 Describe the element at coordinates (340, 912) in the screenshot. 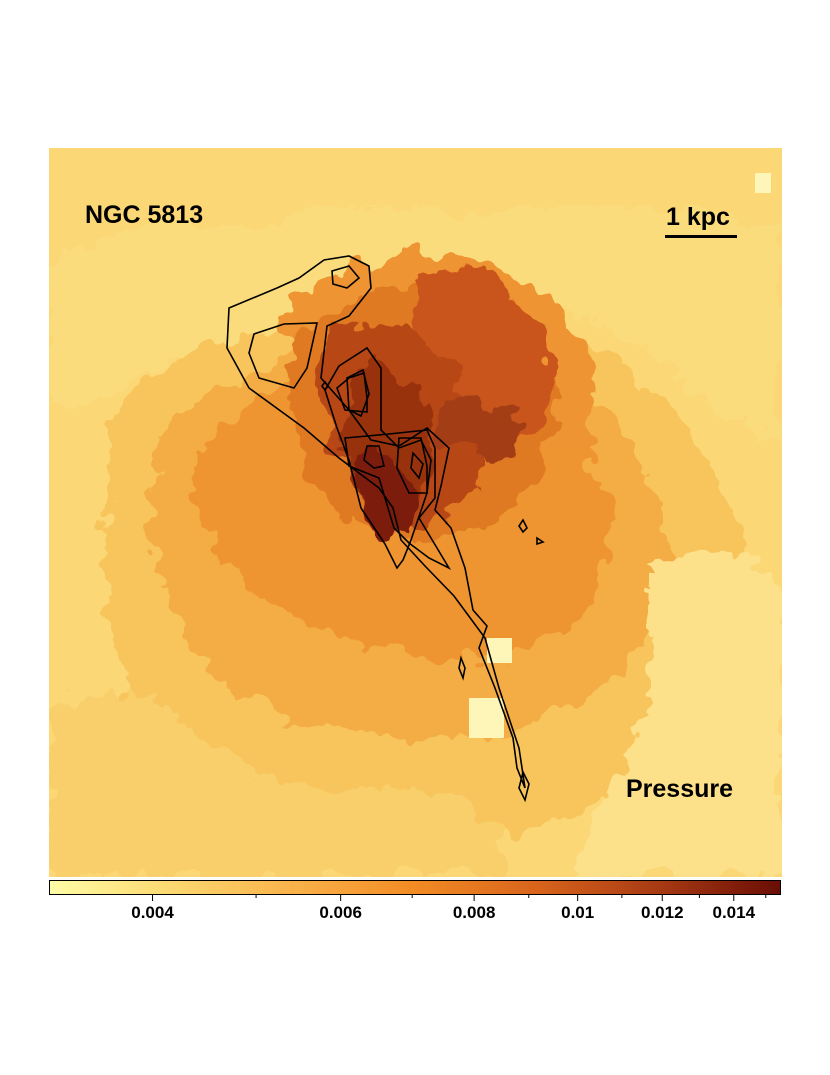

I see `colorbar-tick-label: 0.006` at that location.